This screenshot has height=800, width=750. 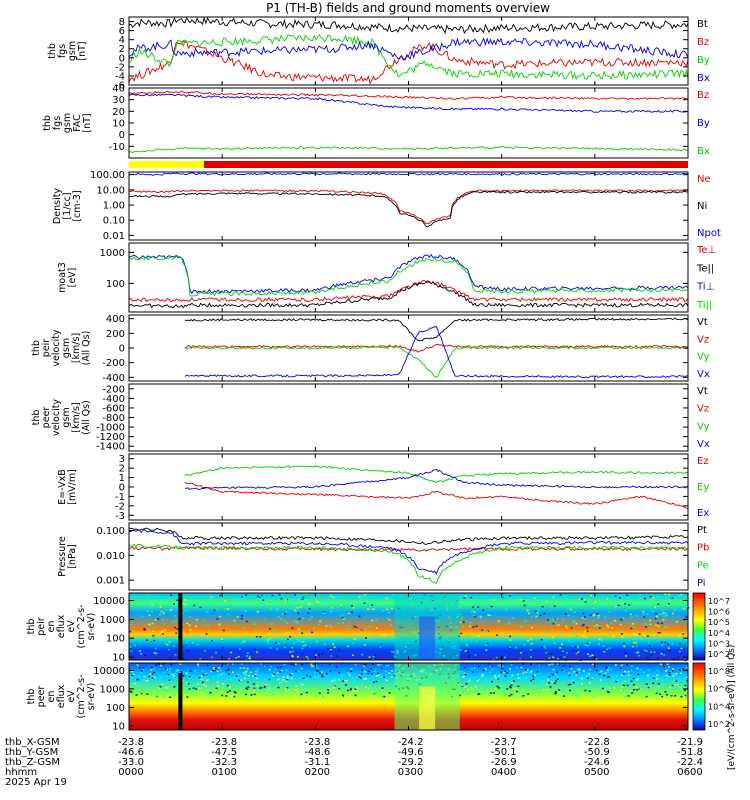 What do you see at coordinates (122, 31) in the screenshot?
I see `ytick-label: 6` at bounding box center [122, 31].